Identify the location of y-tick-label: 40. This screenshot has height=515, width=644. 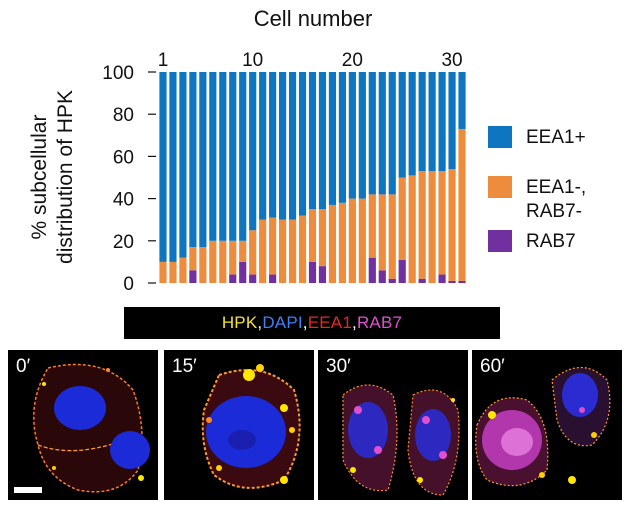
(123, 200).